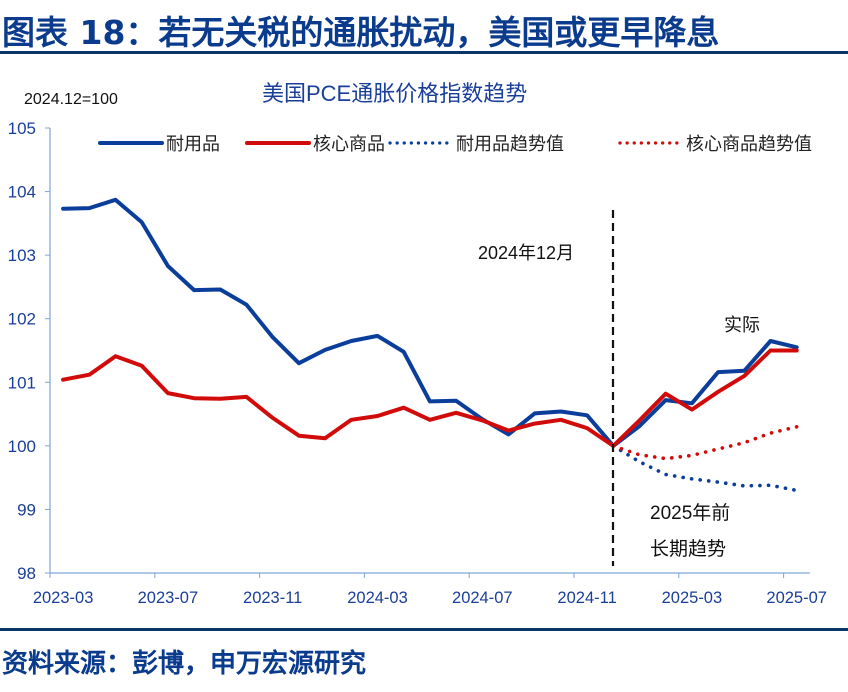 This screenshot has height=692, width=848. What do you see at coordinates (22, 128) in the screenshot?
I see `y-tick-label: 105` at bounding box center [22, 128].